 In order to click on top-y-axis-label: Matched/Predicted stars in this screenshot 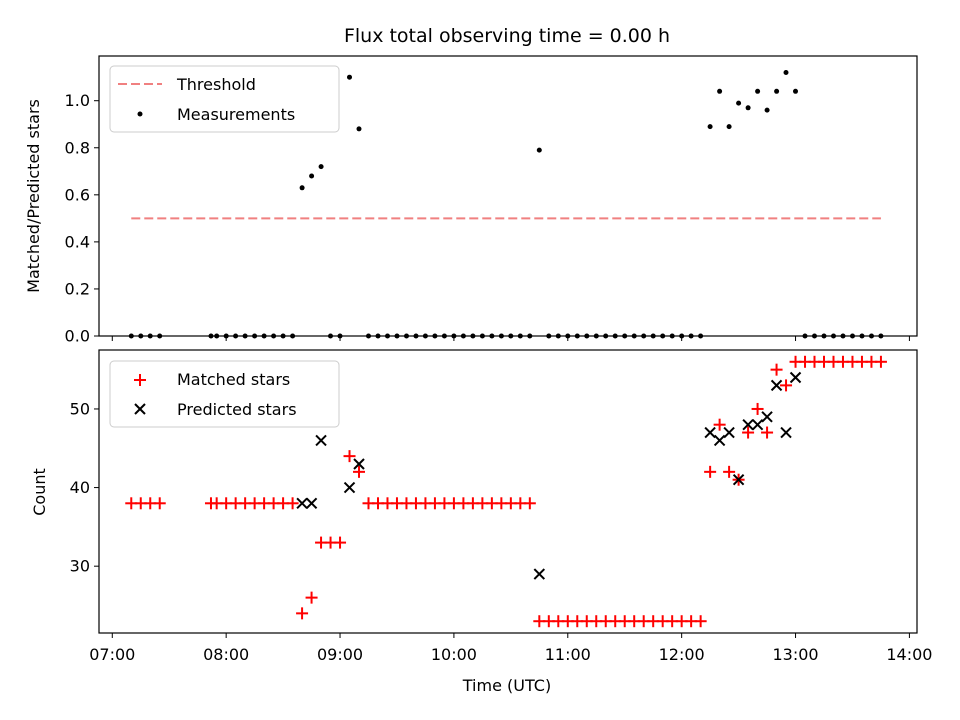, I will do `click(33, 196)`.